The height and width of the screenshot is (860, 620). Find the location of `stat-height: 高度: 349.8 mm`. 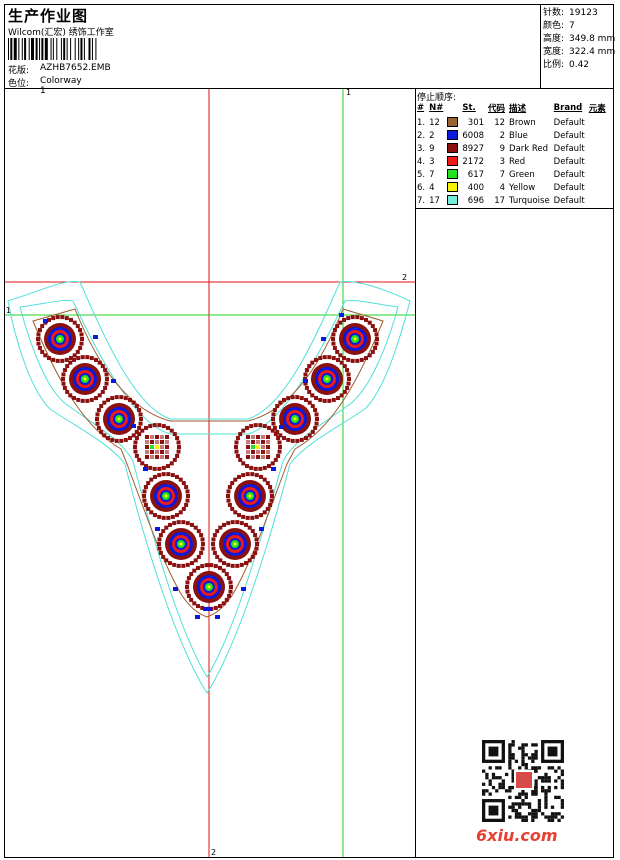

stat-height: 高度: 349.8 mm is located at coordinates (579, 37).